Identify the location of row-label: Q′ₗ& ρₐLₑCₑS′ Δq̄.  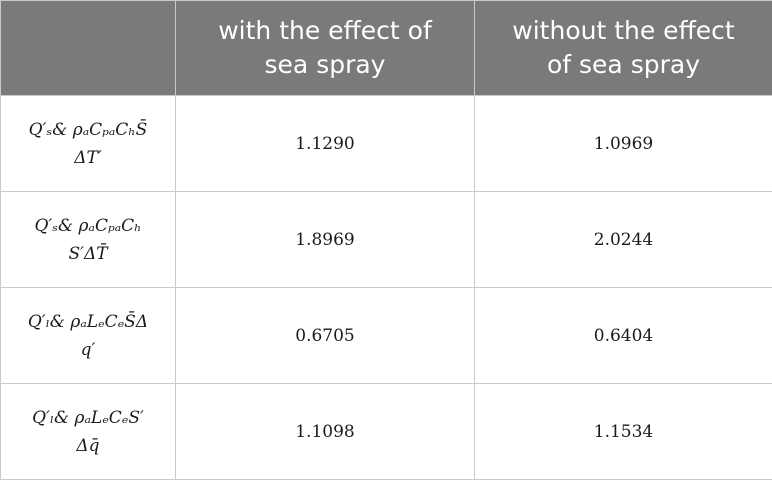
(88, 432).